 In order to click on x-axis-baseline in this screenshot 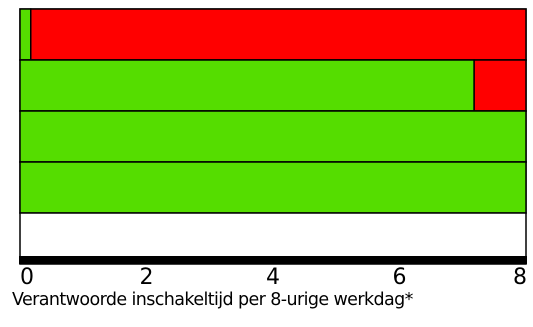, I will do `click(273, 260)`.